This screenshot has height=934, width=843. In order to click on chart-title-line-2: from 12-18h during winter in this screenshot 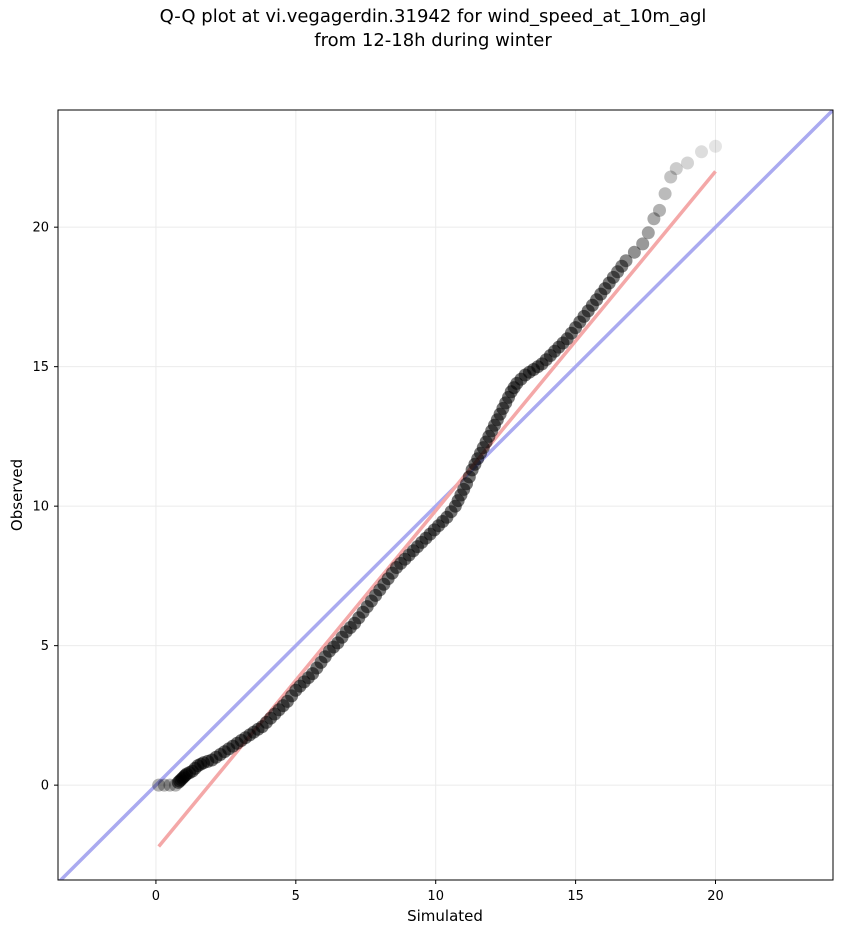, I will do `click(433, 40)`.